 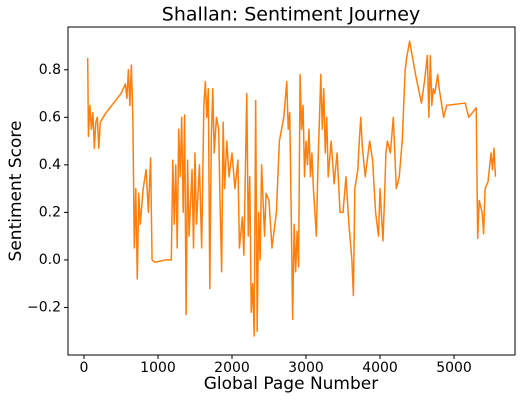 What do you see at coordinates (16, 191) in the screenshot?
I see `y-axis-title: Sentiment Score` at bounding box center [16, 191].